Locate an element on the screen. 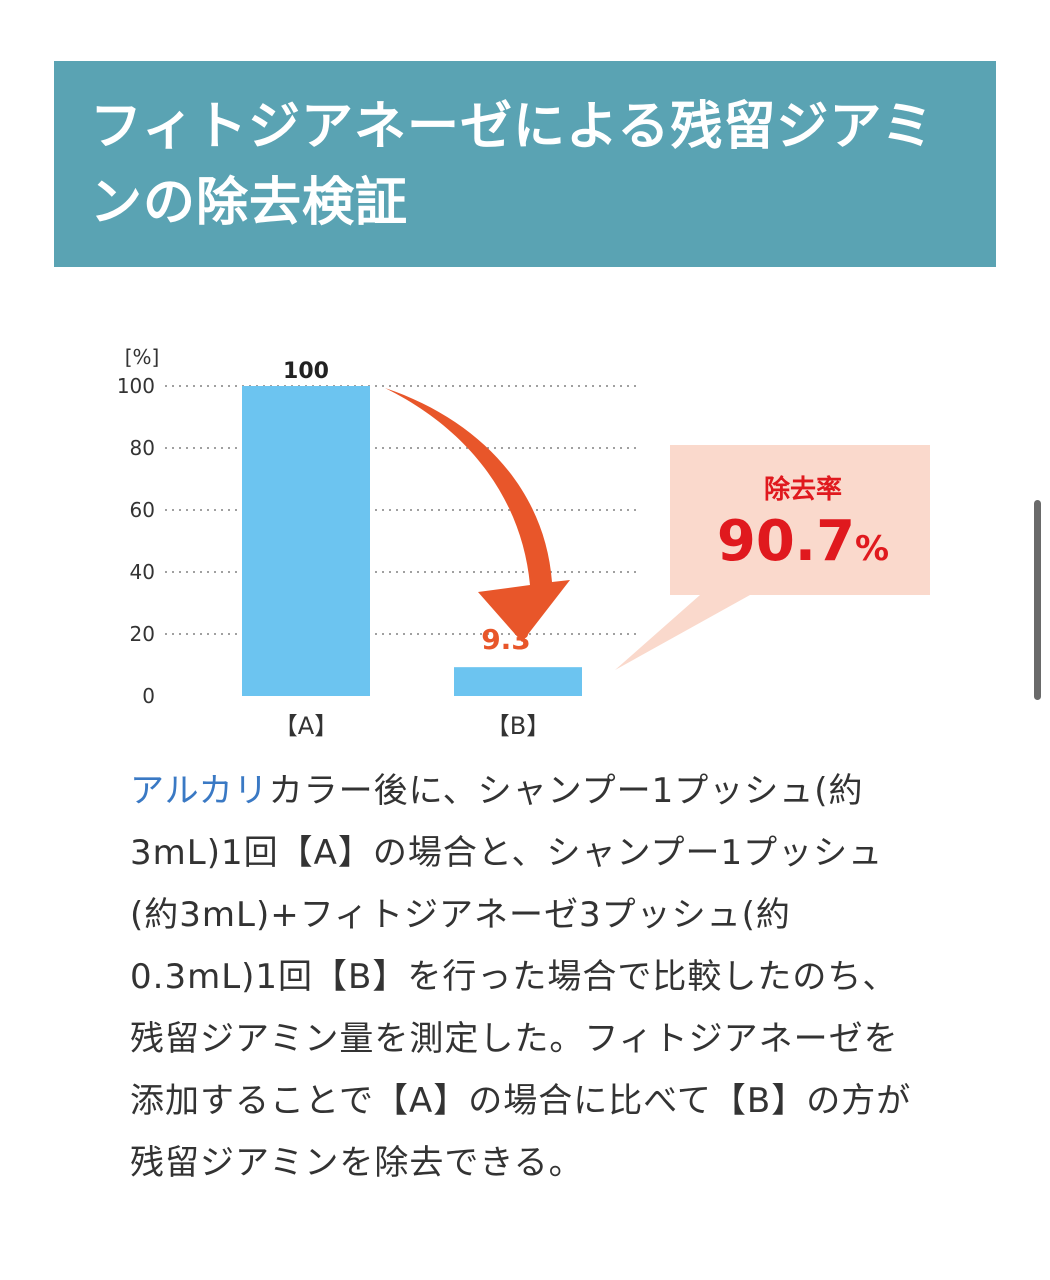 This screenshot has height=1280, width=1050. category-label: 【B】 is located at coordinates (518, 726).